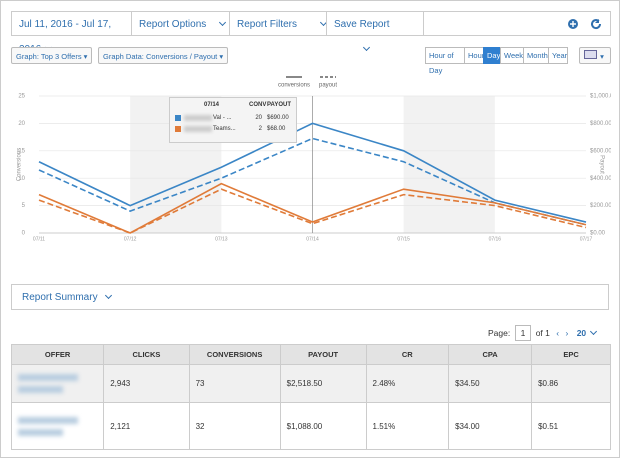 The width and height of the screenshot is (620, 458). Describe the element at coordinates (278, 118) in the screenshot. I see `tooltip-payout: $690.00` at that location.